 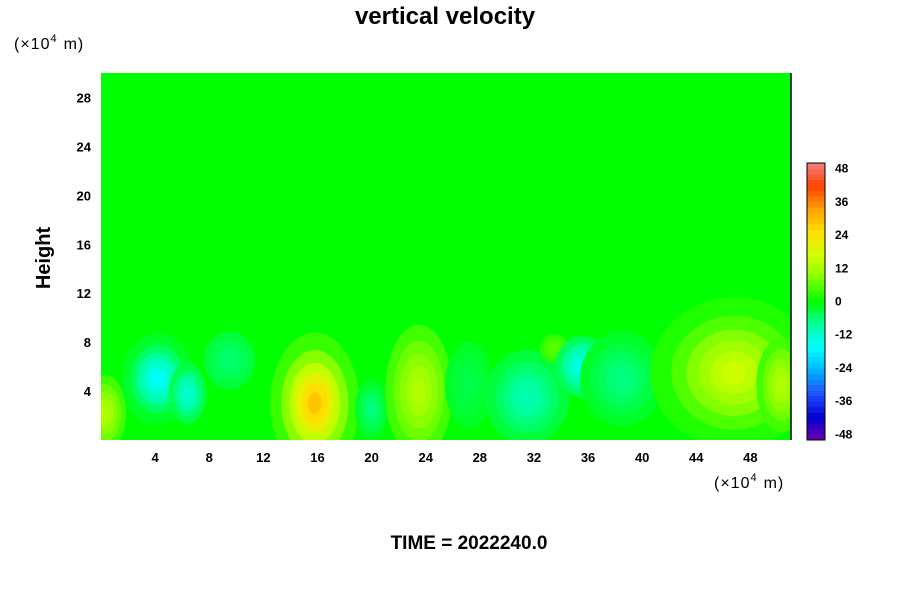 I want to click on colorbar-tick-label: 36, so click(x=842, y=202).